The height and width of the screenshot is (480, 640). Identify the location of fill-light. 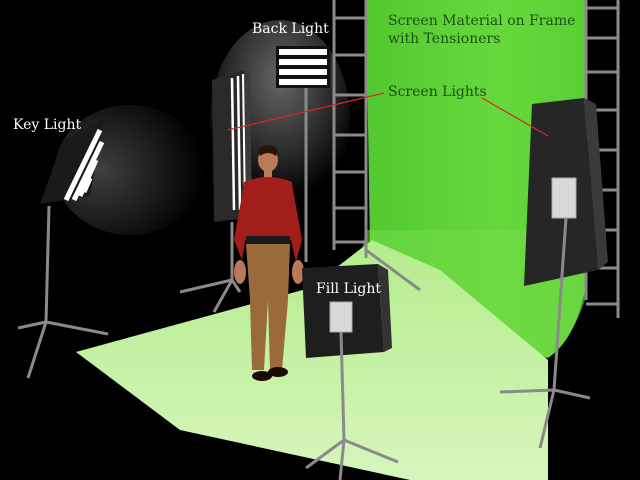
(350, 372).